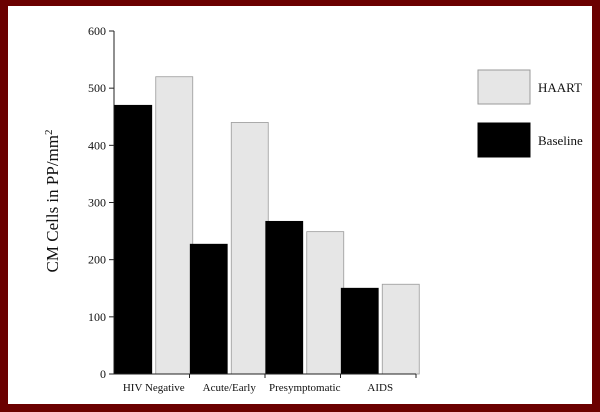 The width and height of the screenshot is (600, 412). I want to click on y-tick-label: 600, so click(97, 31).